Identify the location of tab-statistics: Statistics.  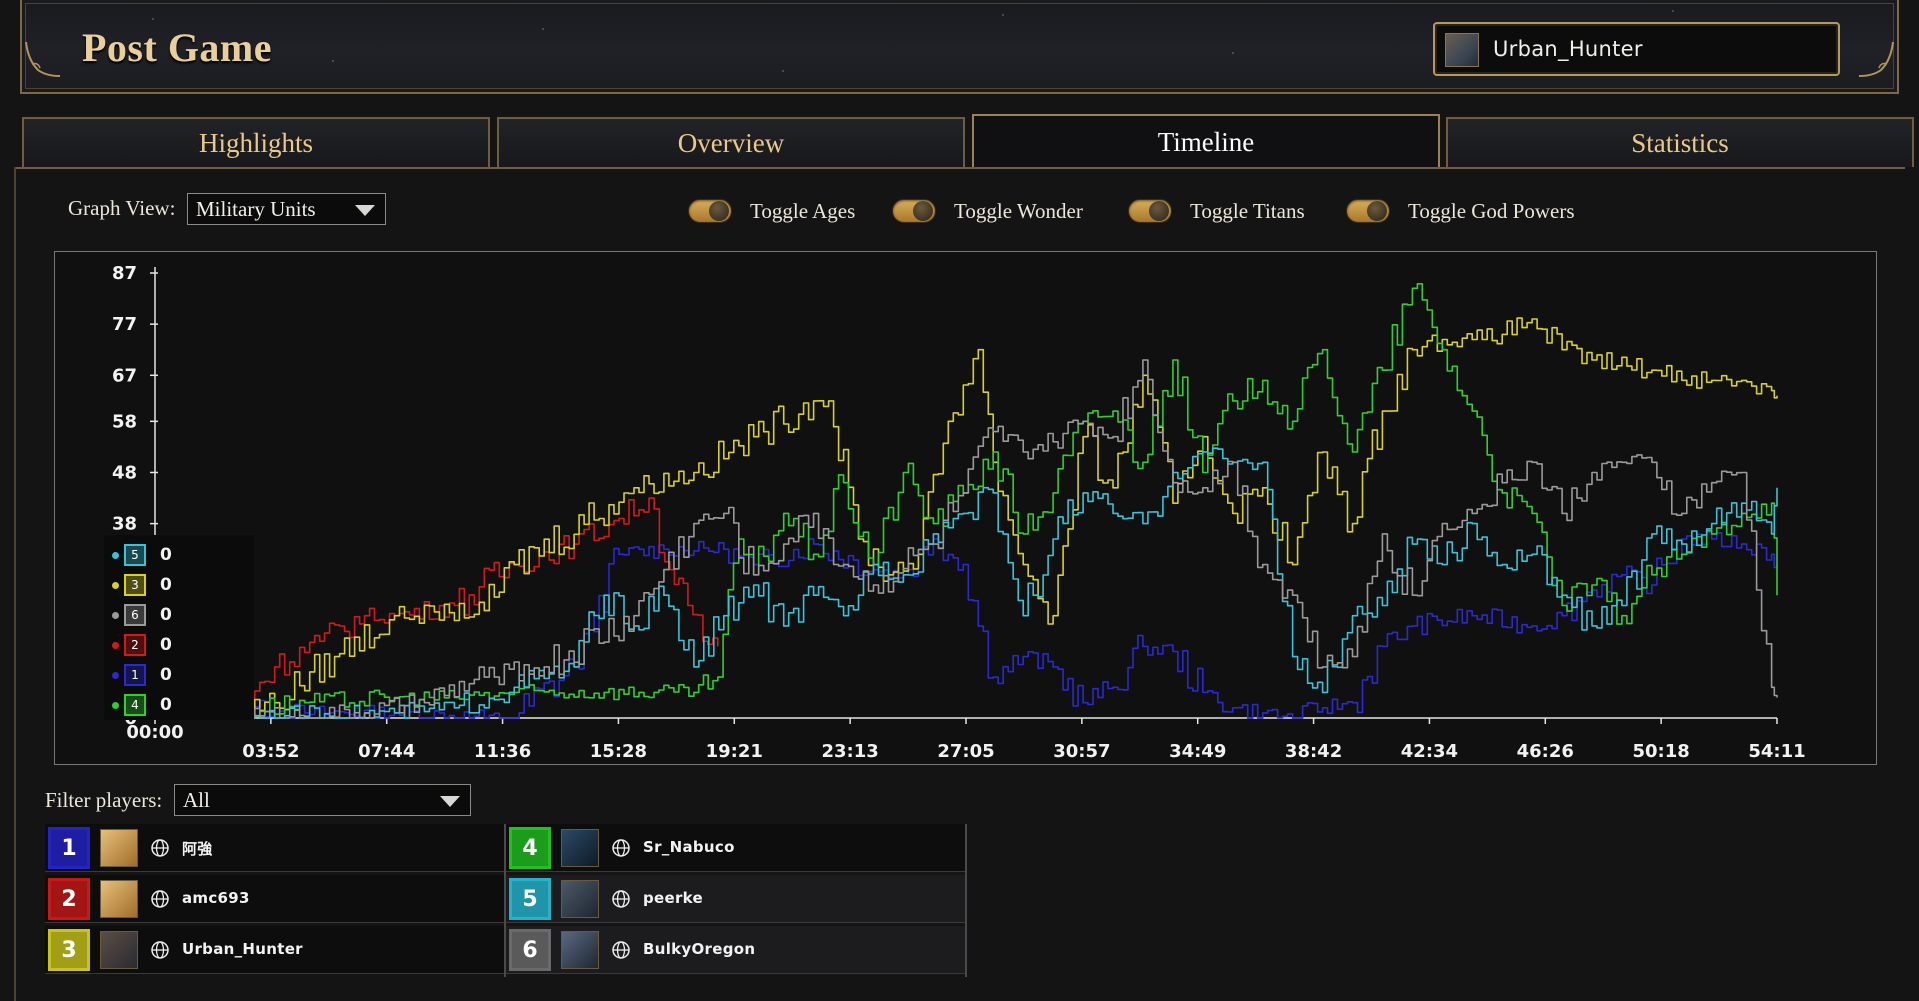
(1680, 142).